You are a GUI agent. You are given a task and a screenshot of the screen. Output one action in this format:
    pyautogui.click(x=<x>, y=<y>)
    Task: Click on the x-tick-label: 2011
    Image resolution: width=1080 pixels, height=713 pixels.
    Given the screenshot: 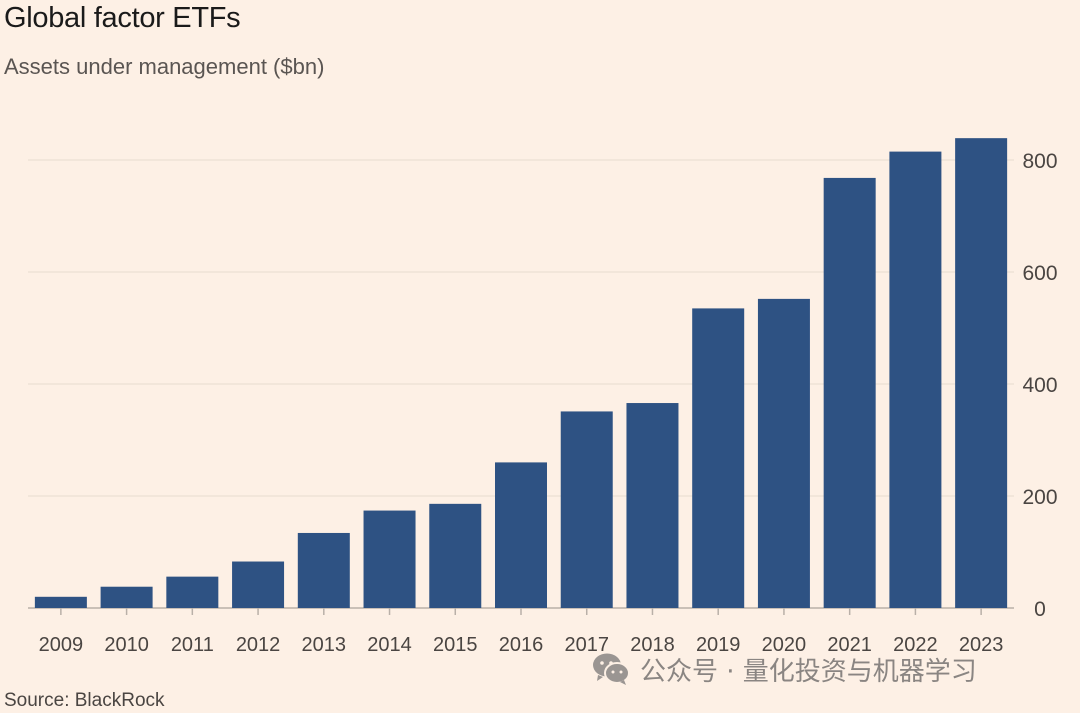 What is the action you would take?
    pyautogui.click(x=192, y=645)
    